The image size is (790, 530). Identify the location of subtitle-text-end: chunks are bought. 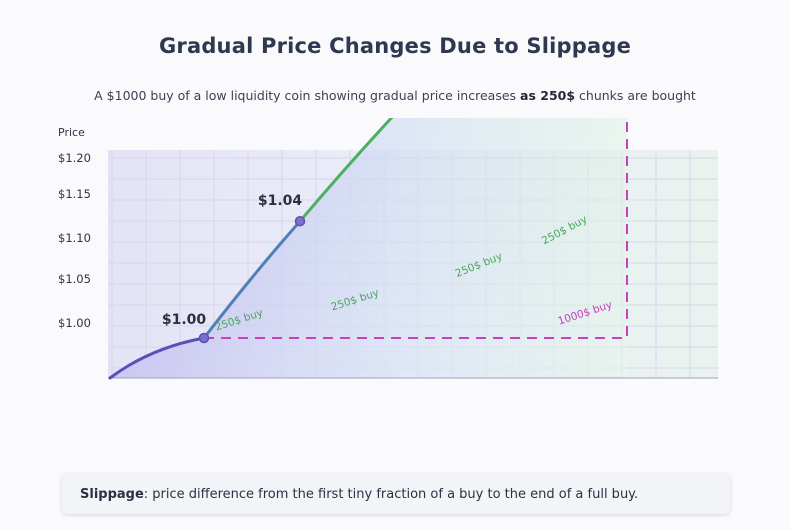
(635, 95).